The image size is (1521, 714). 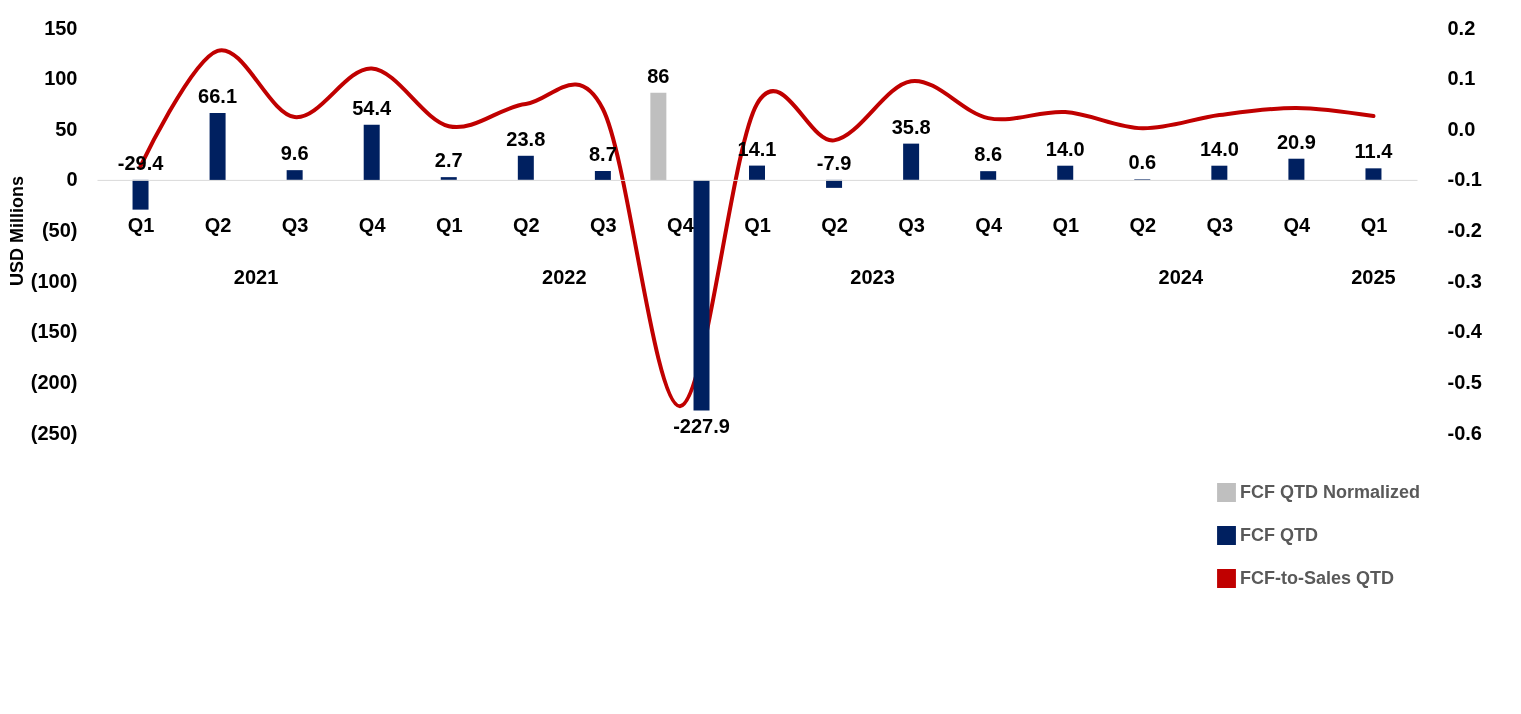 What do you see at coordinates (1464, 179) in the screenshot?
I see `y2-tick-label: -0.1` at bounding box center [1464, 179].